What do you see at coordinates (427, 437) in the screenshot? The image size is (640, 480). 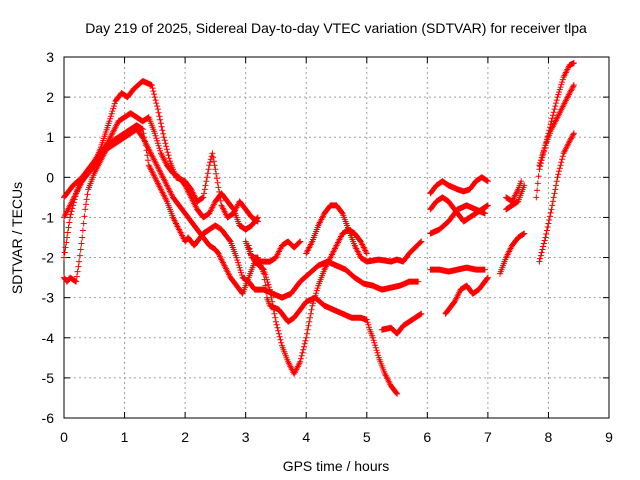 I see `x-tick-label: 6` at bounding box center [427, 437].